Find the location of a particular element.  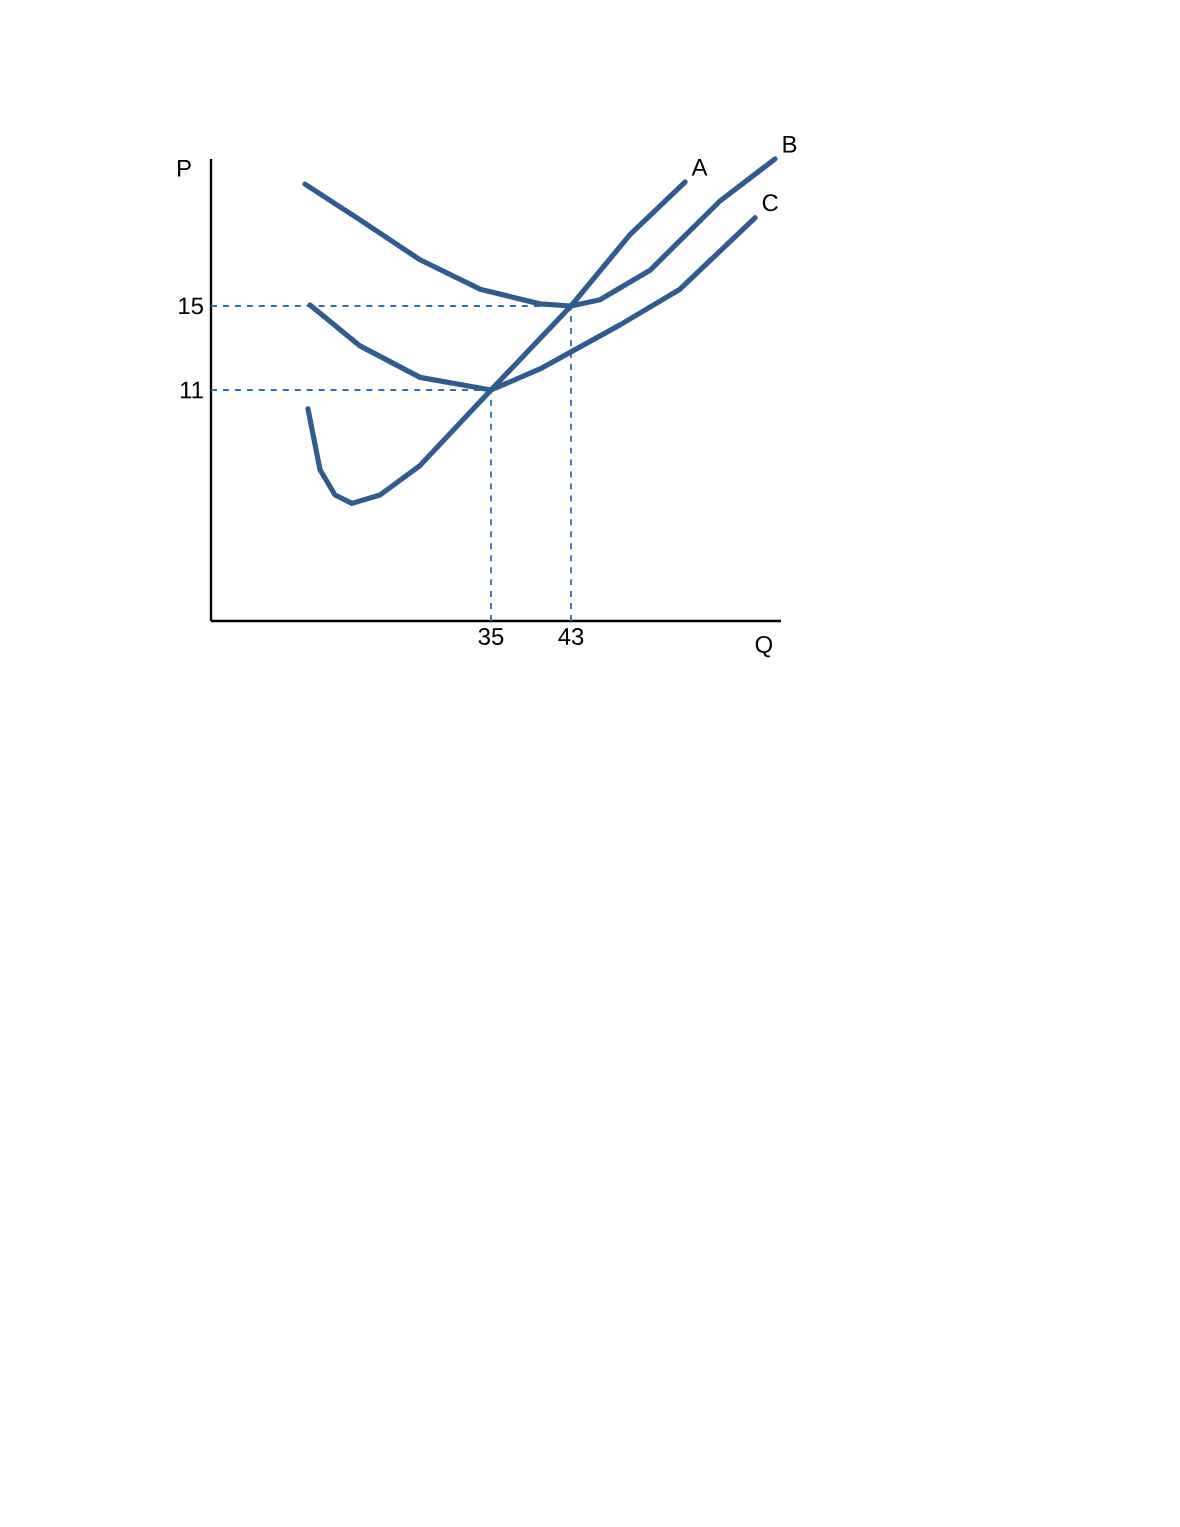

series-label: C is located at coordinates (770, 203).